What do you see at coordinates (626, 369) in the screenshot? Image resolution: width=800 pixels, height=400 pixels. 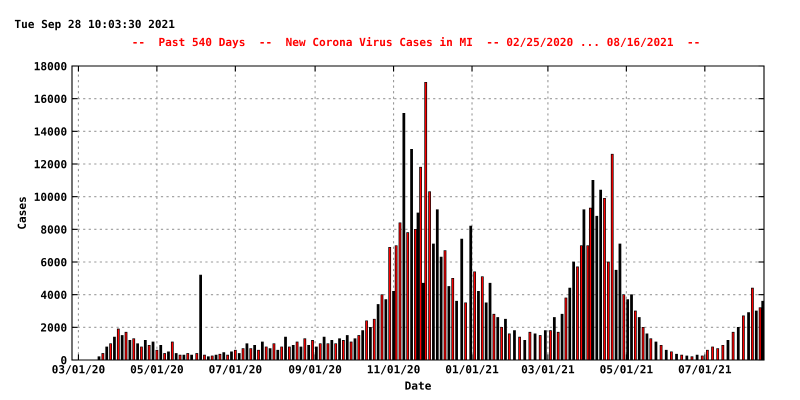 I see `x-tick-label: 05/01/21` at bounding box center [626, 369].